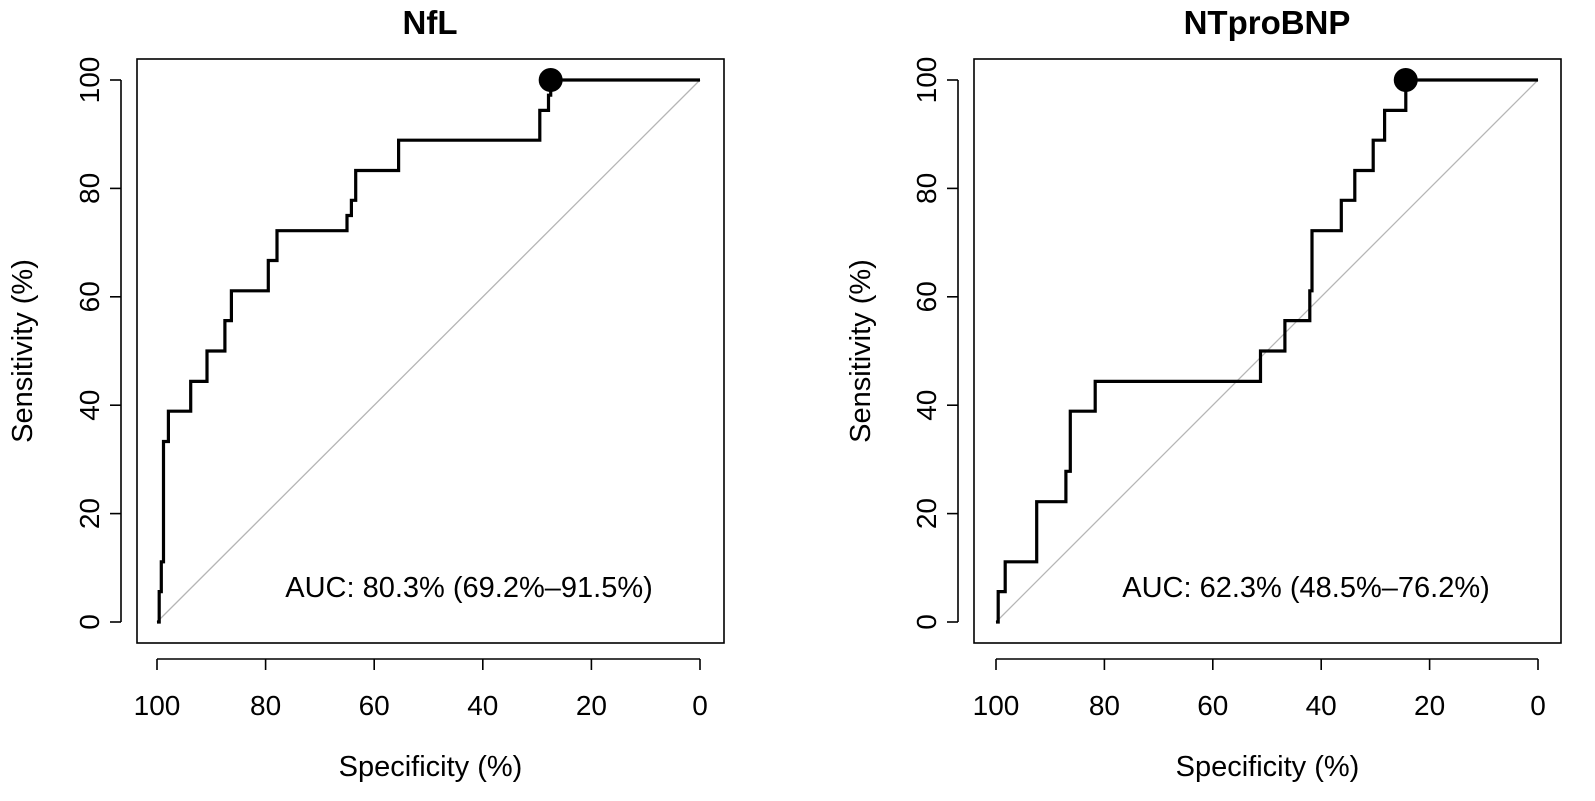 Image resolution: width=1595 pixels, height=801 pixels. What do you see at coordinates (265, 705) in the screenshot?
I see `nfl-x-tick-label: 80` at bounding box center [265, 705].